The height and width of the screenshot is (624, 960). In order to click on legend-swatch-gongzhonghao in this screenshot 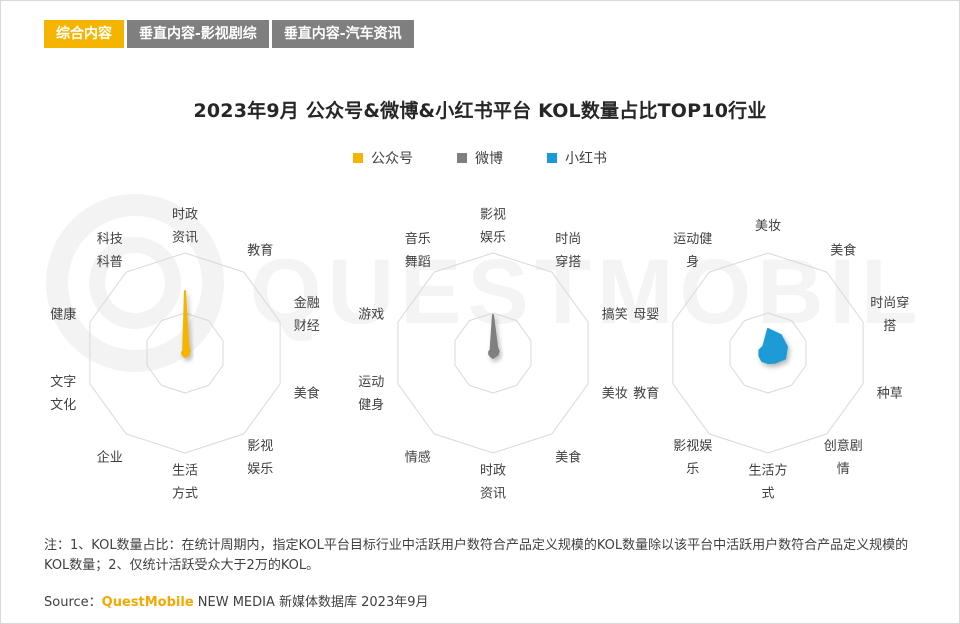, I will do `click(358, 158)`.